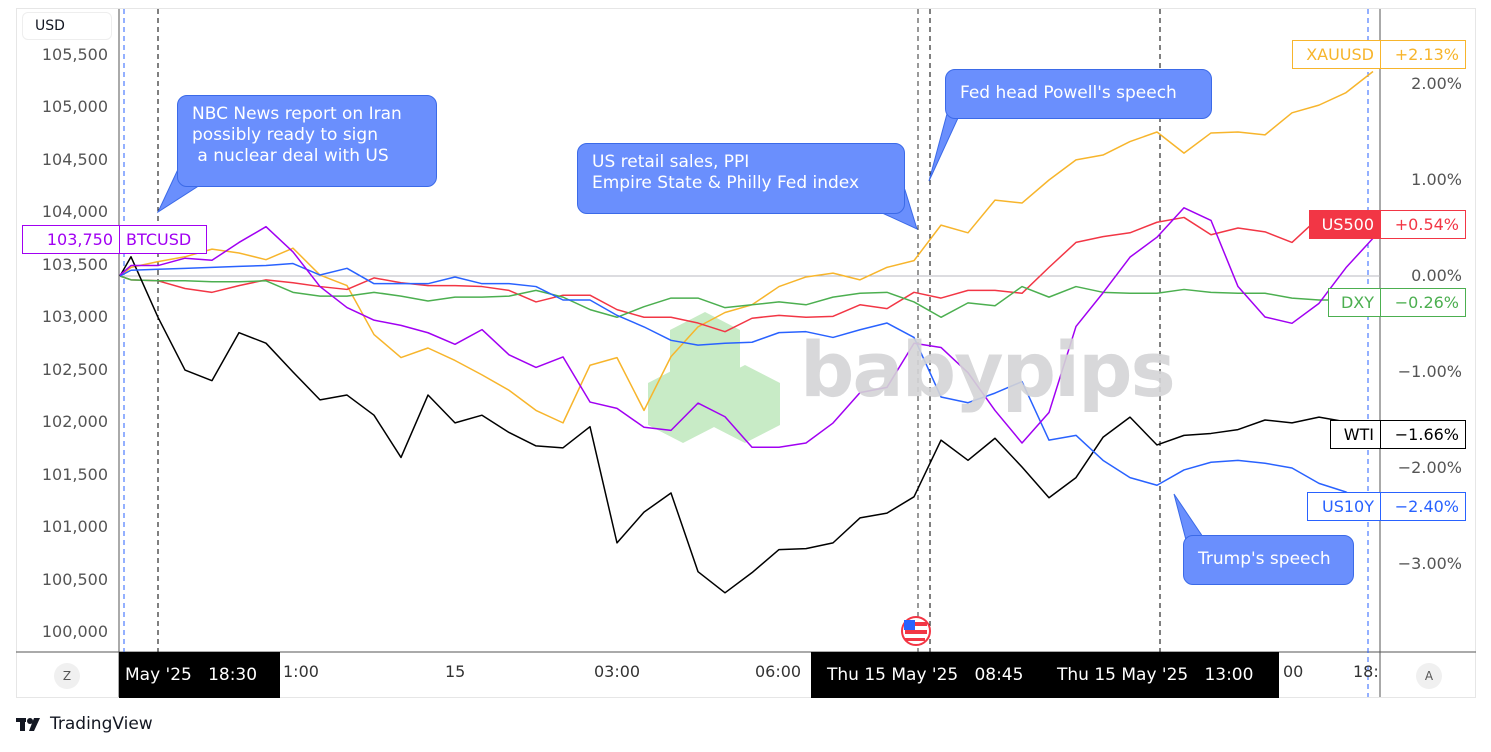 This screenshot has width=1491, height=752. Describe the element at coordinates (74, 54) in the screenshot. I see `price-tick-label: 105,500` at that location.